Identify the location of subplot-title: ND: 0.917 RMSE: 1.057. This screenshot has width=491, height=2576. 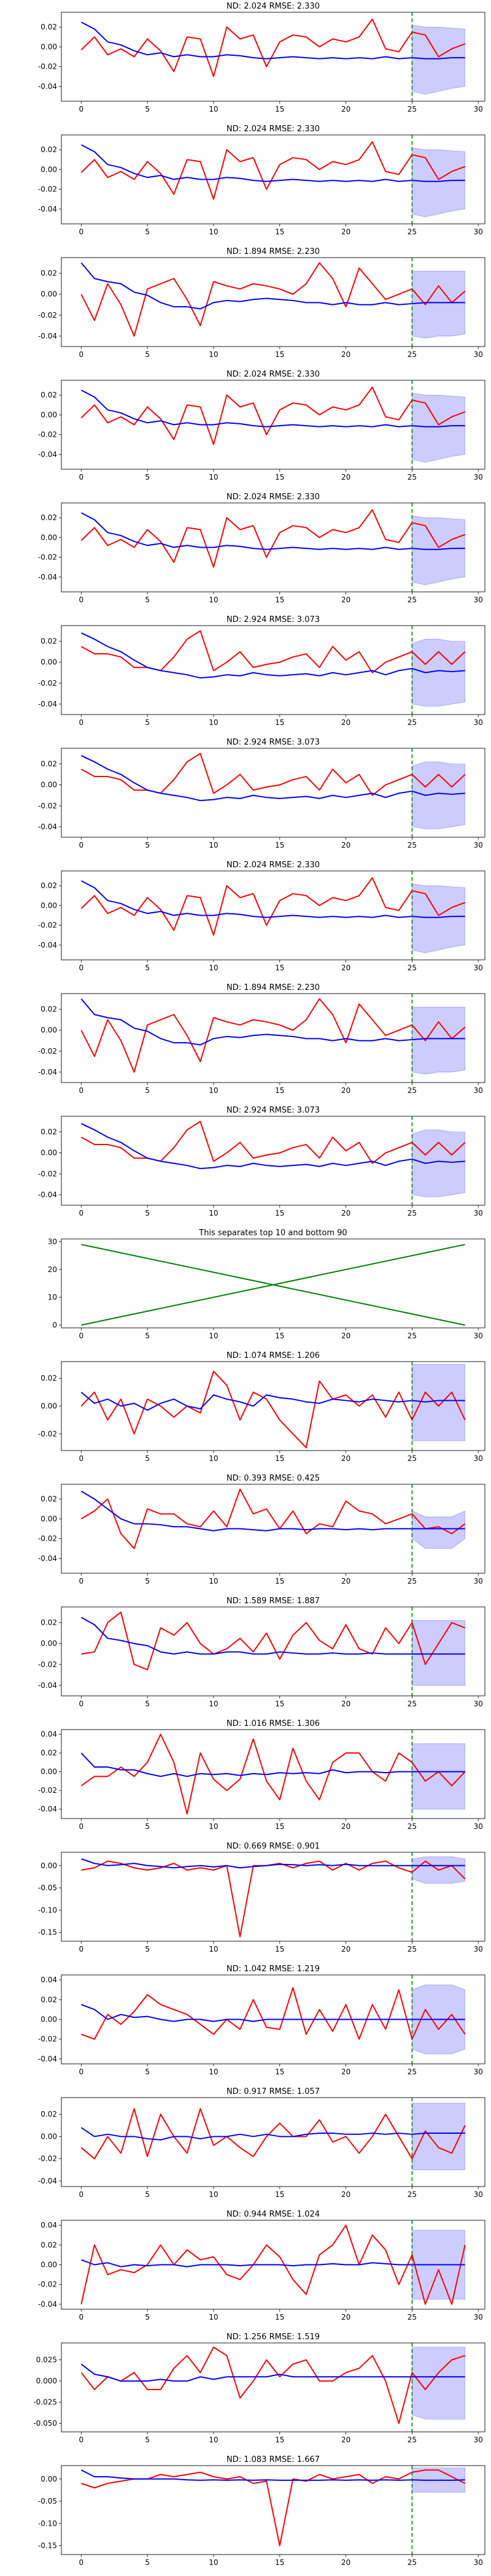
(273, 2091).